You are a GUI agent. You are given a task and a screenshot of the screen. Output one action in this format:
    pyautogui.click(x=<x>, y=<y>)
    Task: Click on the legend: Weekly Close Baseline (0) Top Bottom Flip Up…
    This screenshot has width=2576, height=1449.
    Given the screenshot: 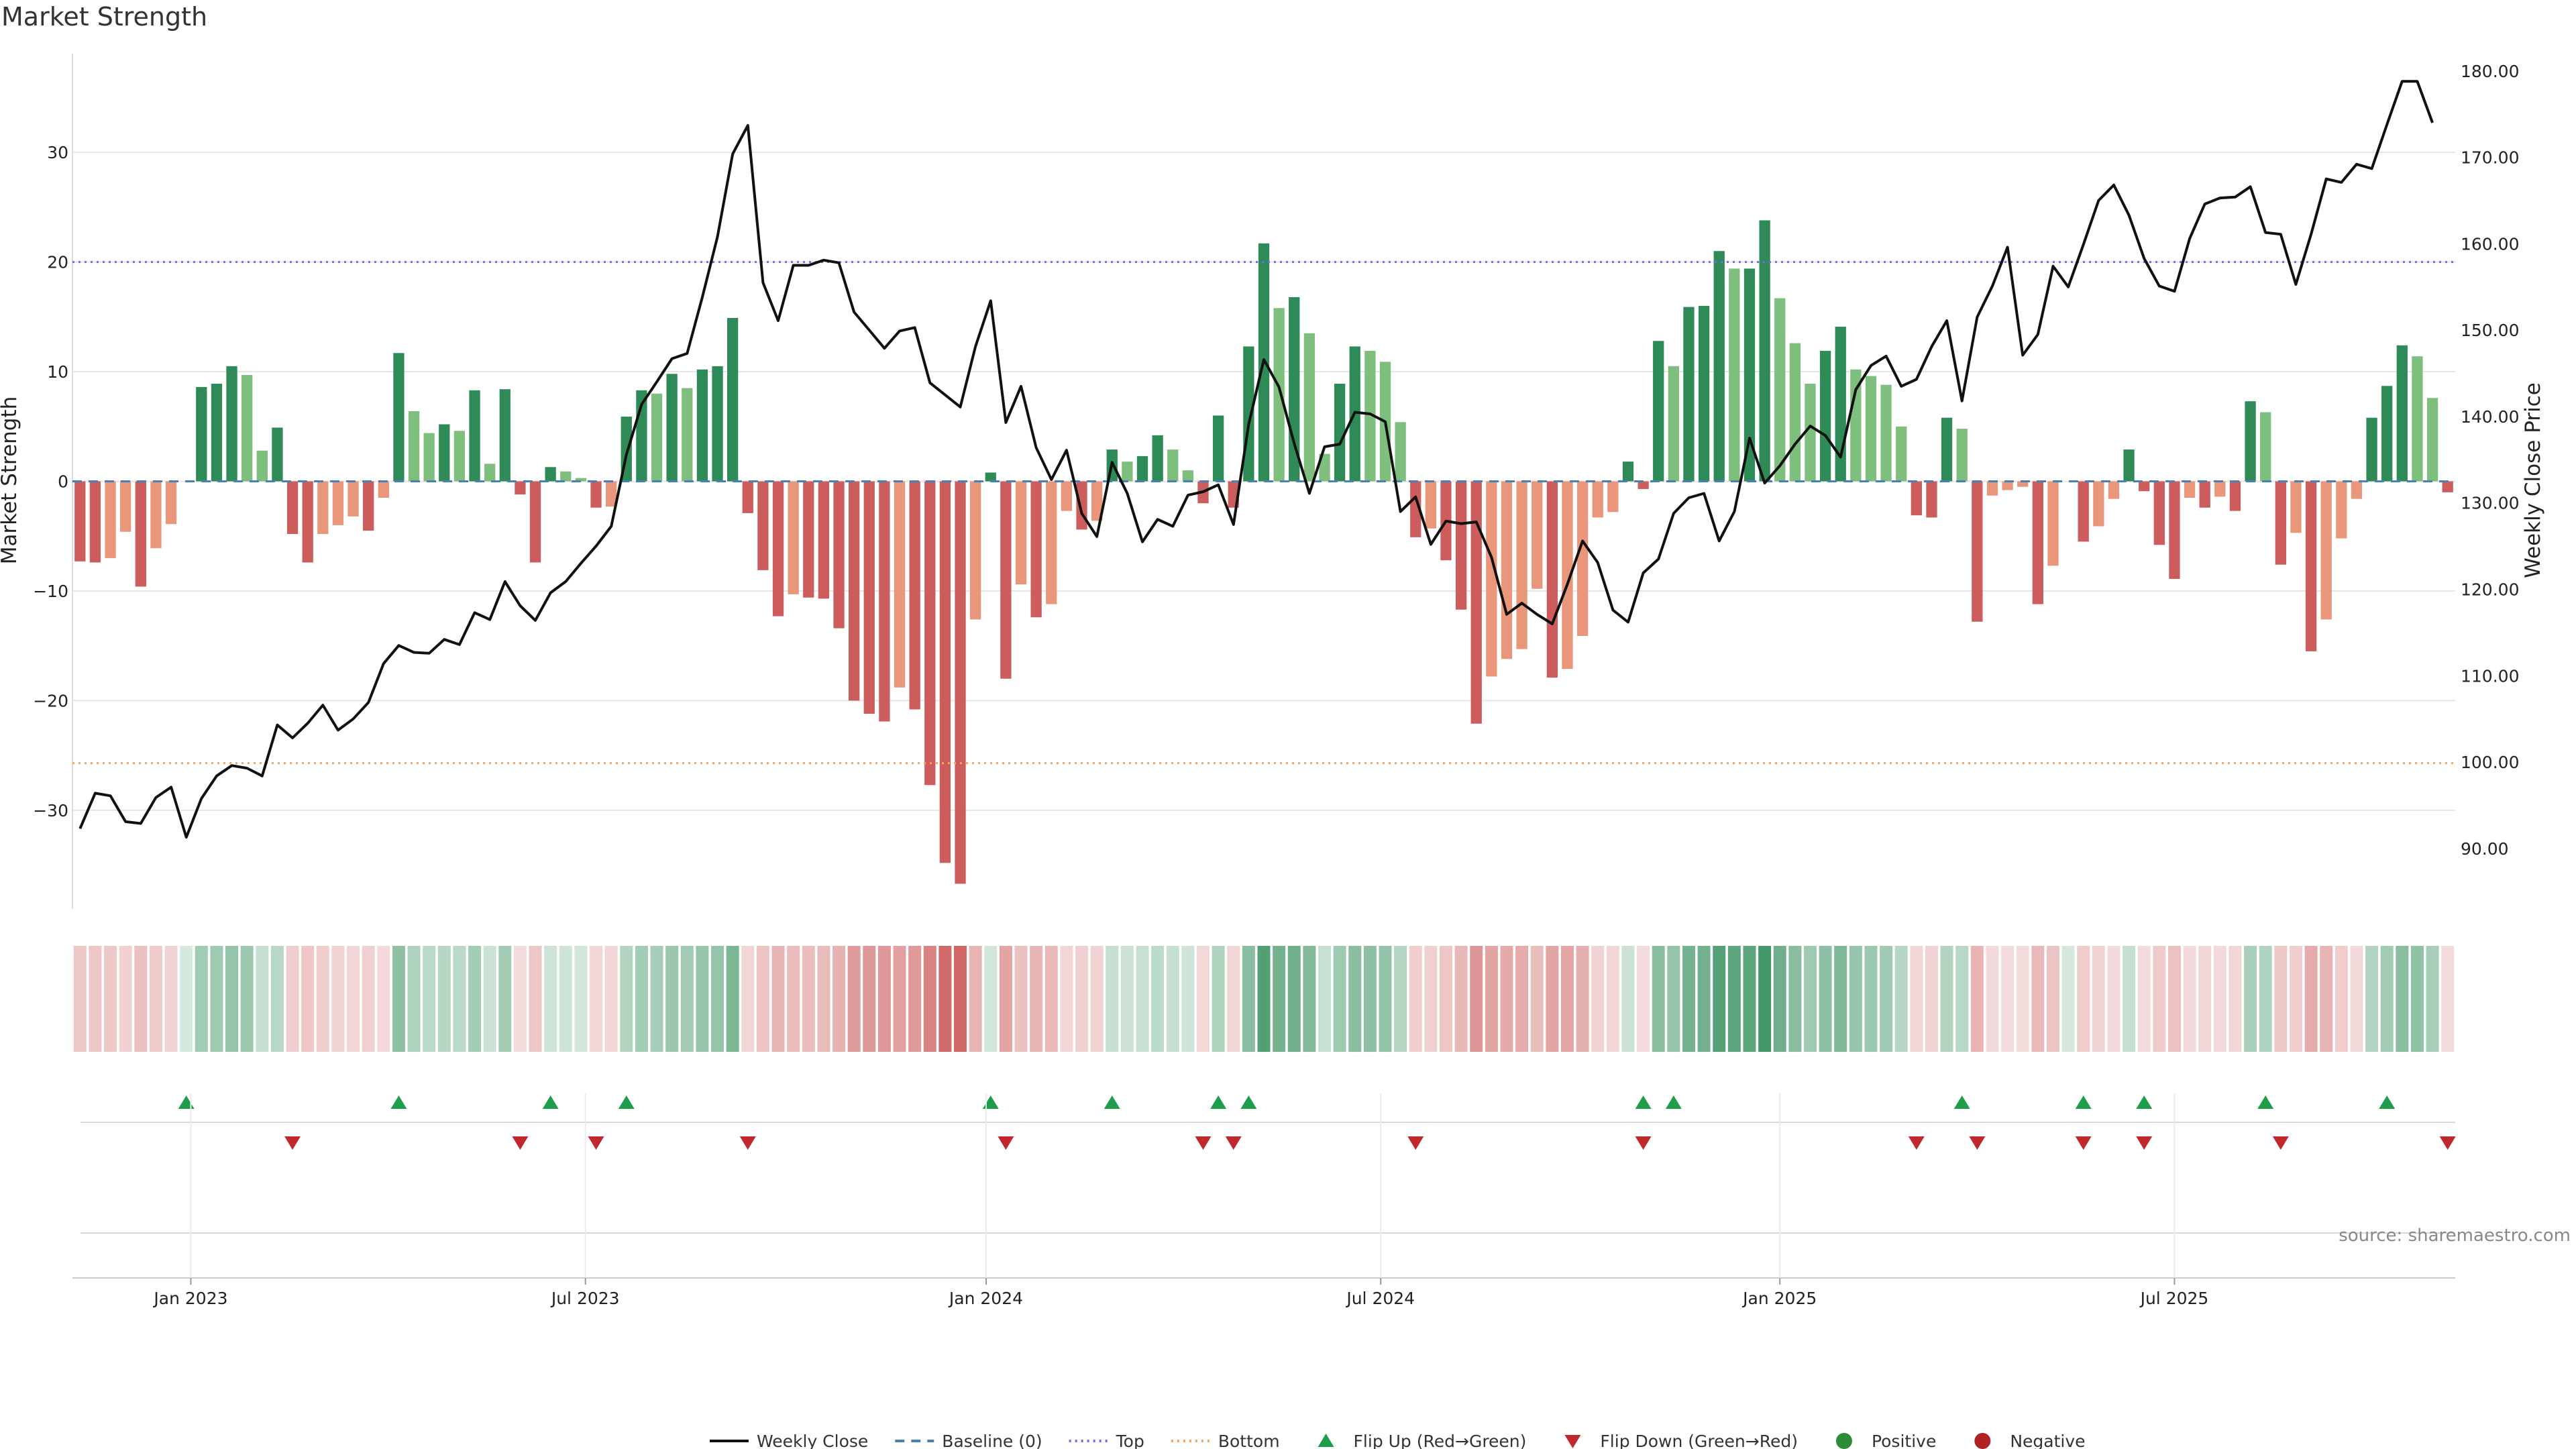 What is the action you would take?
    pyautogui.click(x=1398, y=1440)
    